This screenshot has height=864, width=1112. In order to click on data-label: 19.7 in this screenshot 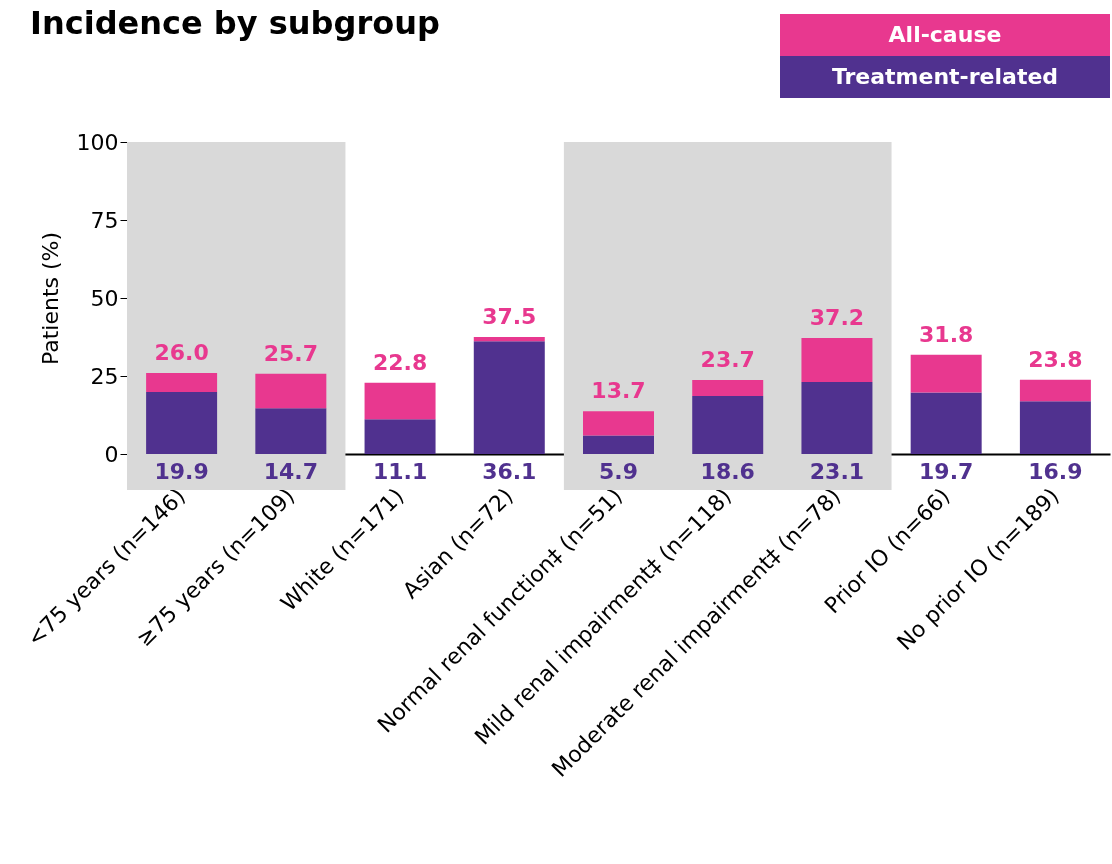, I will do `click(946, 471)`.